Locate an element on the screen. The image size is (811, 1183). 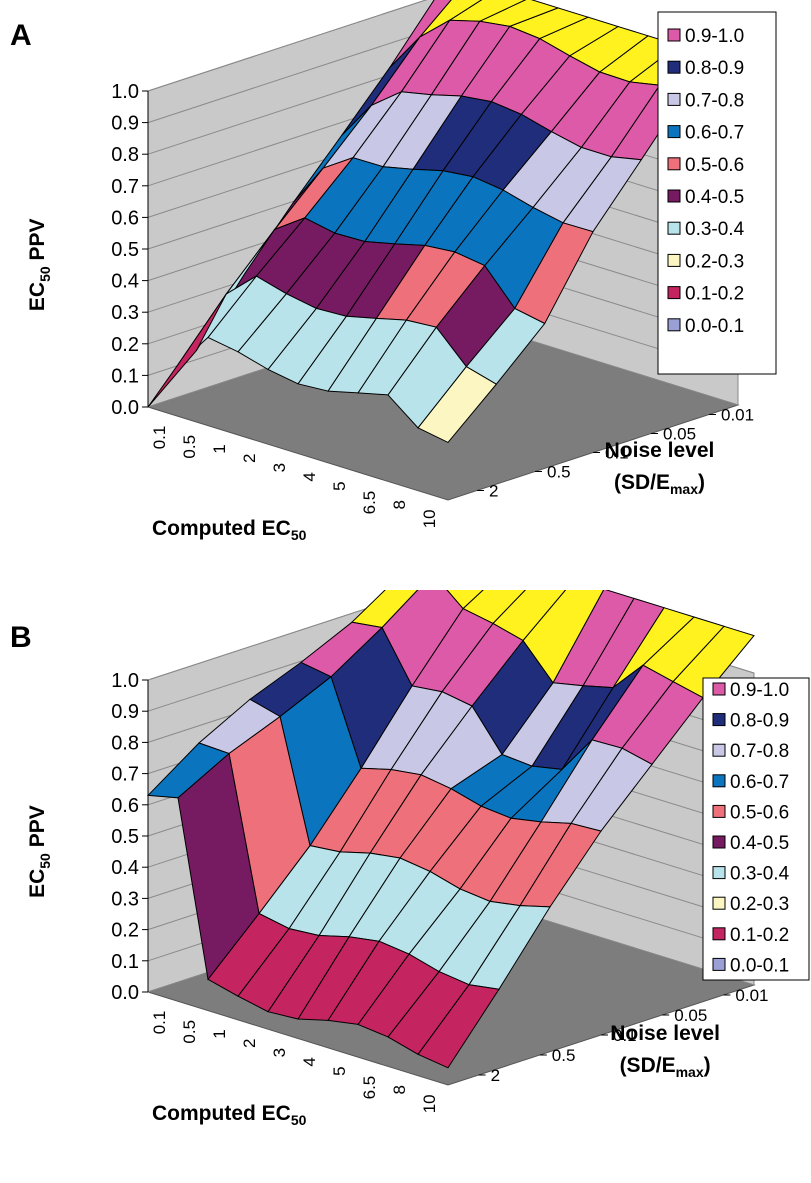
z-tick-label: 0.5 is located at coordinates (125, 837).